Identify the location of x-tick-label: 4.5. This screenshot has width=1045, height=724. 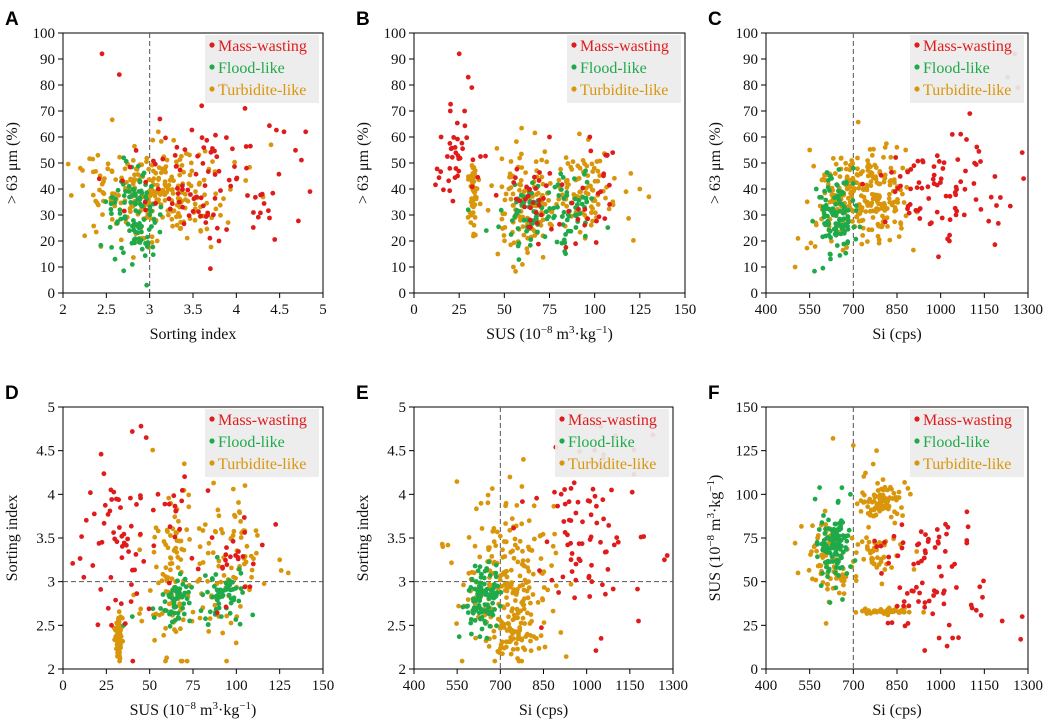
(279, 310).